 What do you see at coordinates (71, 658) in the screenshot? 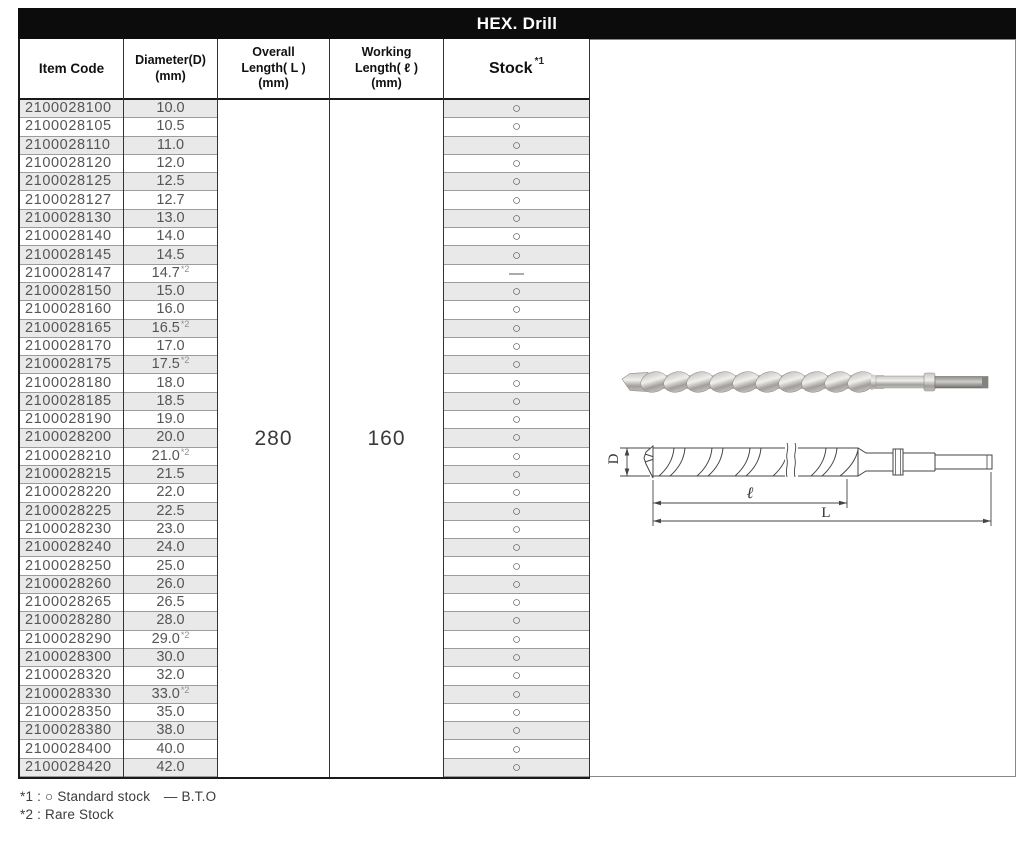
I see `item-code-cell: 2100028300` at bounding box center [71, 658].